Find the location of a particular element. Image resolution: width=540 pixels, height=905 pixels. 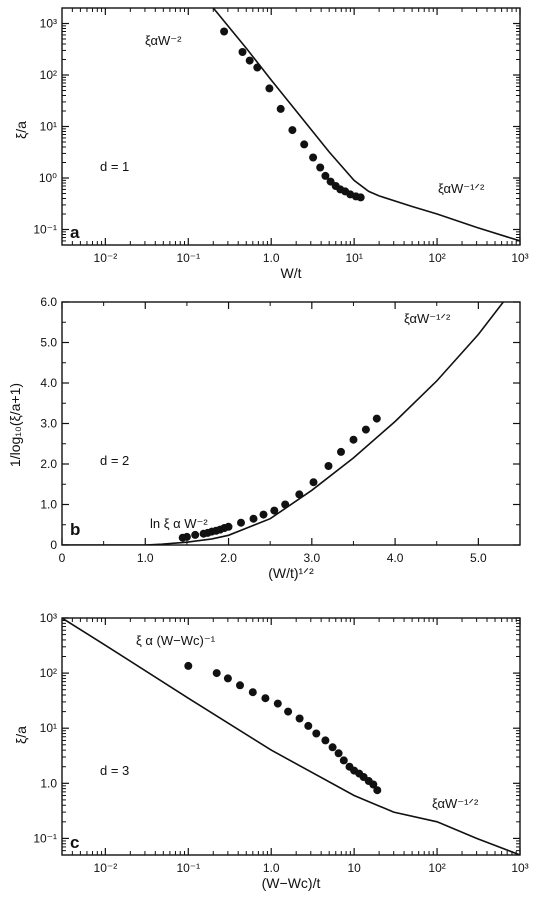

annotation: ξ α (W−Wc)⁻¹ is located at coordinates (176, 640).